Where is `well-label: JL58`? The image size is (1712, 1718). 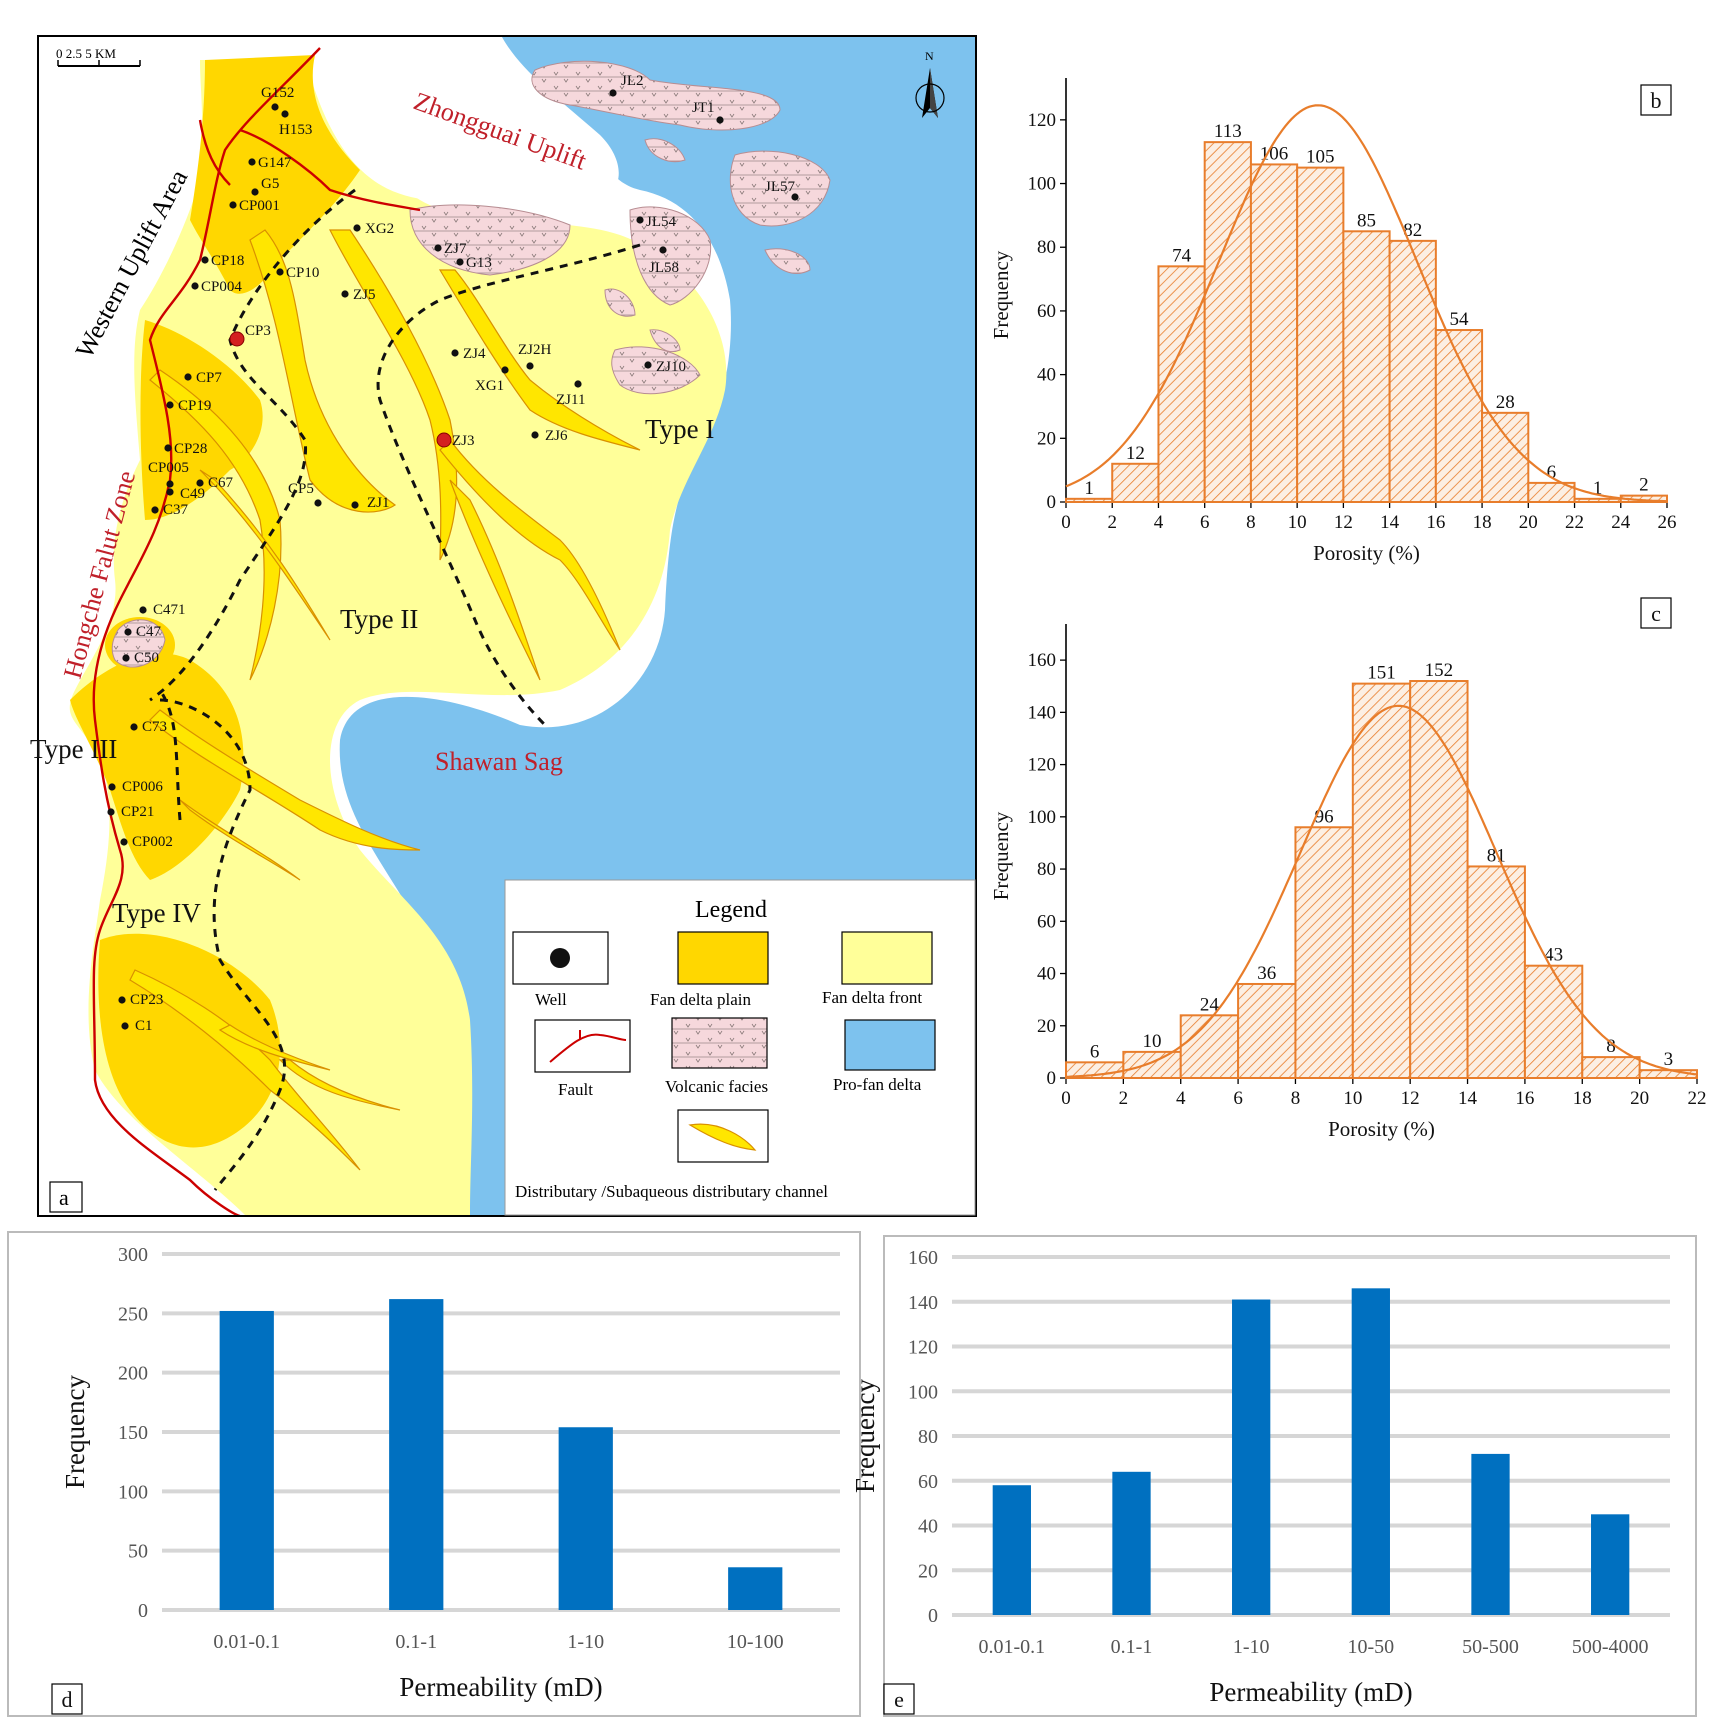 well-label: JL58 is located at coordinates (664, 268).